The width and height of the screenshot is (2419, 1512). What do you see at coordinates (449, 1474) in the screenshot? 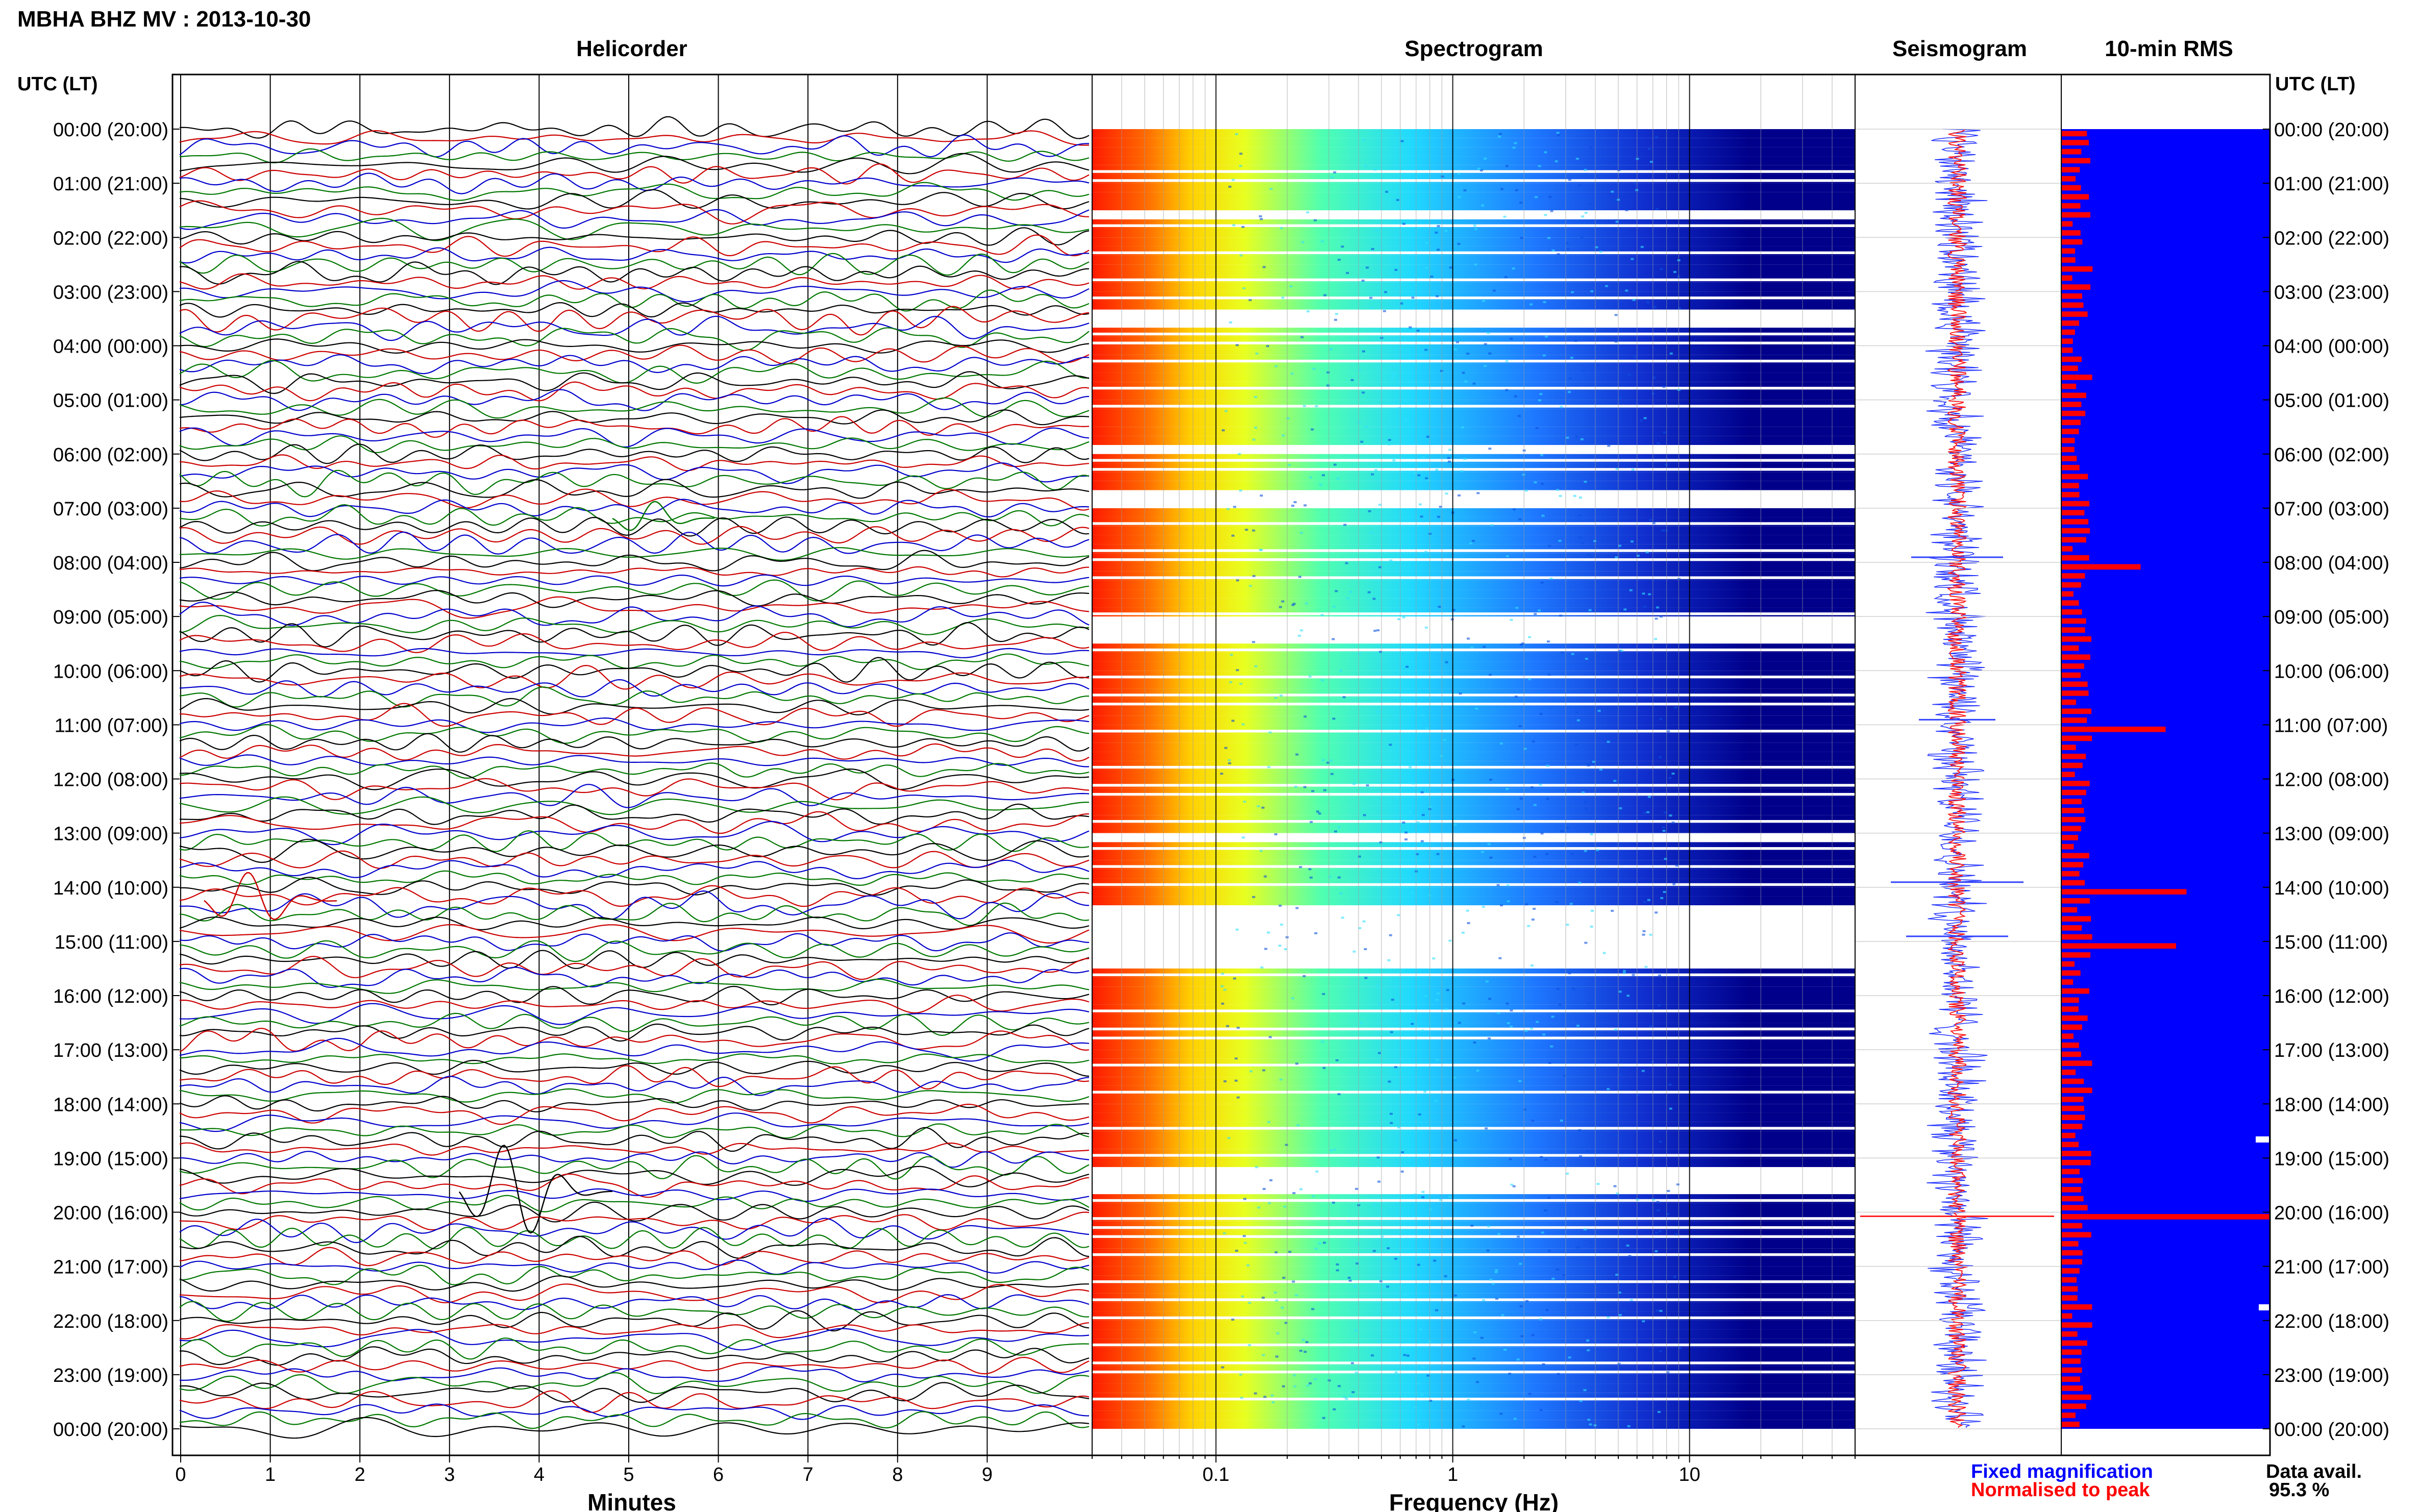
I see `minute-tick-label: 3` at bounding box center [449, 1474].